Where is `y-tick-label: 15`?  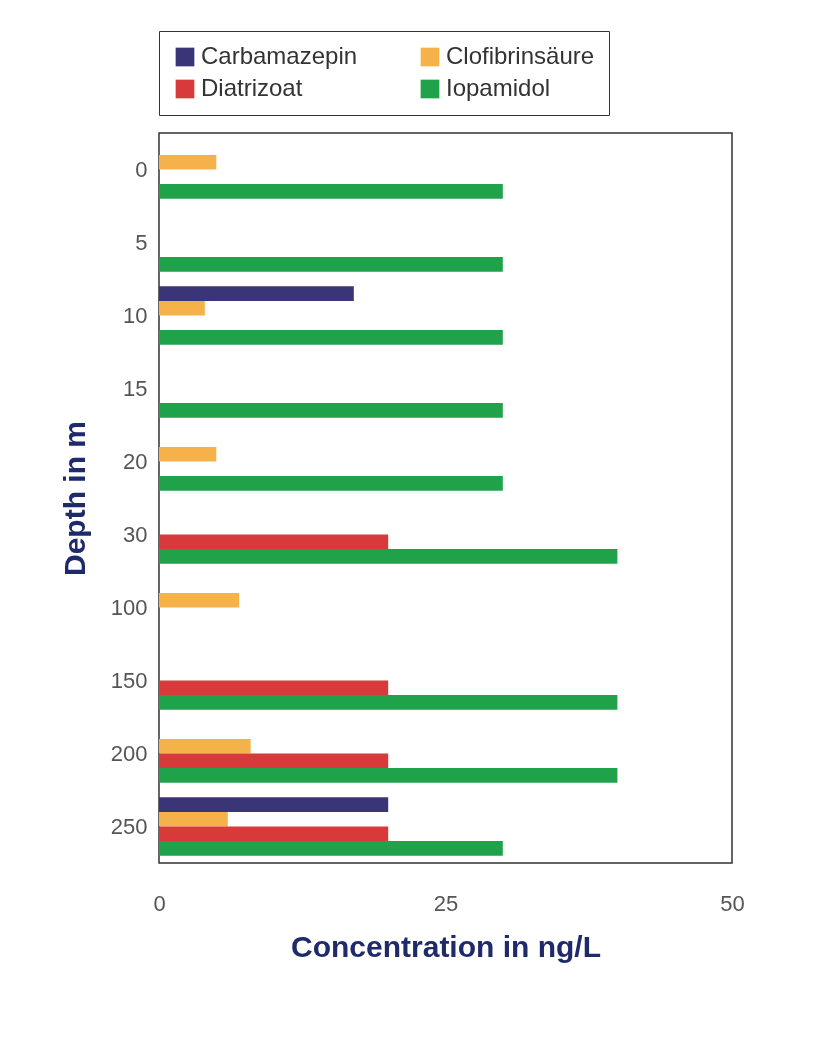
y-tick-label: 15 is located at coordinates (135, 388).